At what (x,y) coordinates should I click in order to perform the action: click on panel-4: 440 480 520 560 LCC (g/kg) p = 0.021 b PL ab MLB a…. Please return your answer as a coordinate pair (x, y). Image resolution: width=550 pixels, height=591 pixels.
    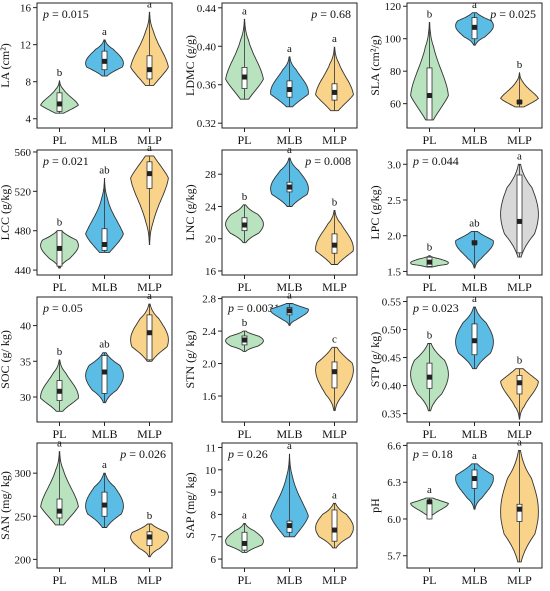
    Looking at the image, I should click on (86, 218).